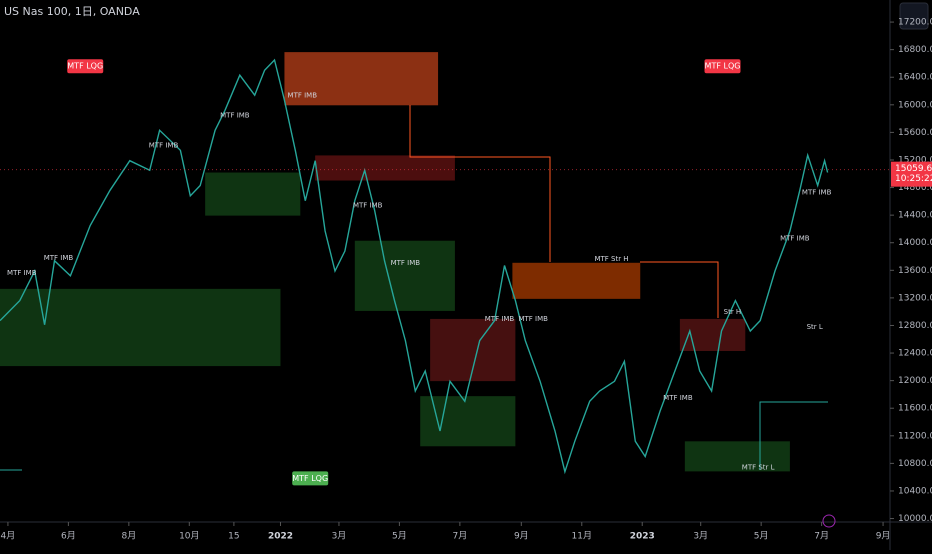 The image size is (932, 554). I want to click on y-tick-label: 15200.0, so click(915, 160).